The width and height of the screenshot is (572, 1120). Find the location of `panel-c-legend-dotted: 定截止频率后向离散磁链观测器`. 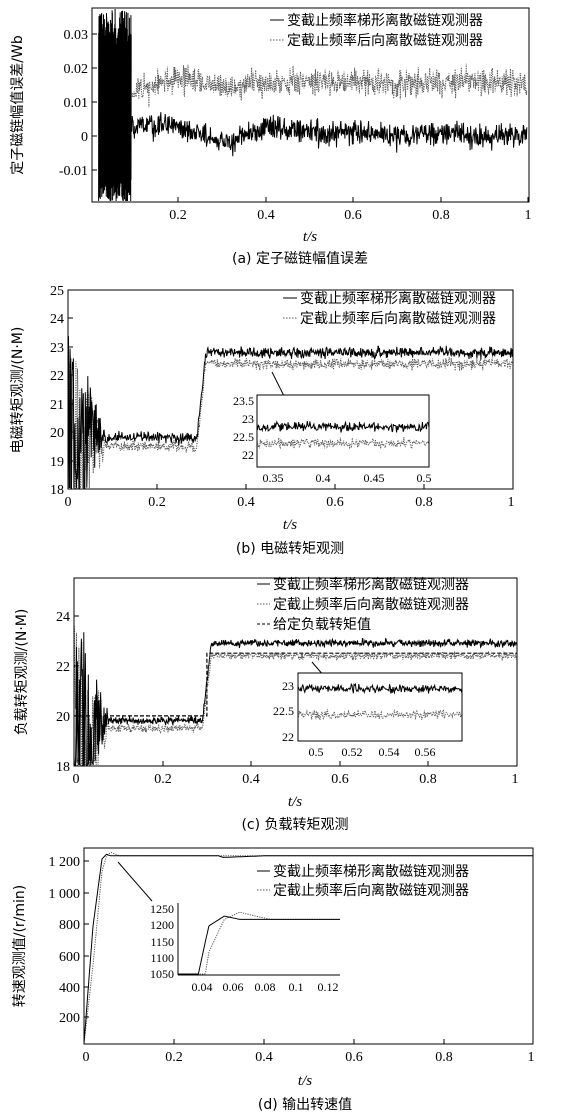

panel-c-legend-dotted: 定截止频率后向离散磁链观测器 is located at coordinates (371, 604).